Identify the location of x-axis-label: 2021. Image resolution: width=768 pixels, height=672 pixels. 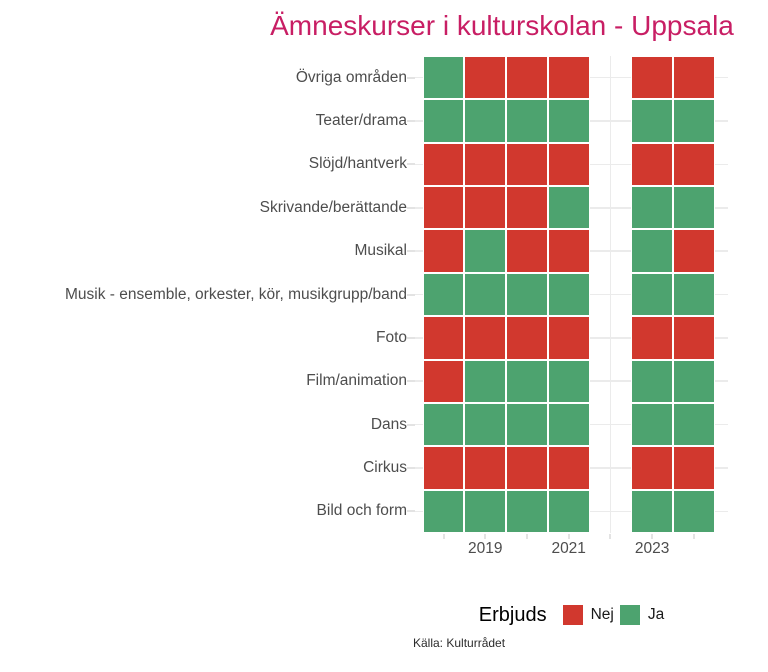
(568, 548).